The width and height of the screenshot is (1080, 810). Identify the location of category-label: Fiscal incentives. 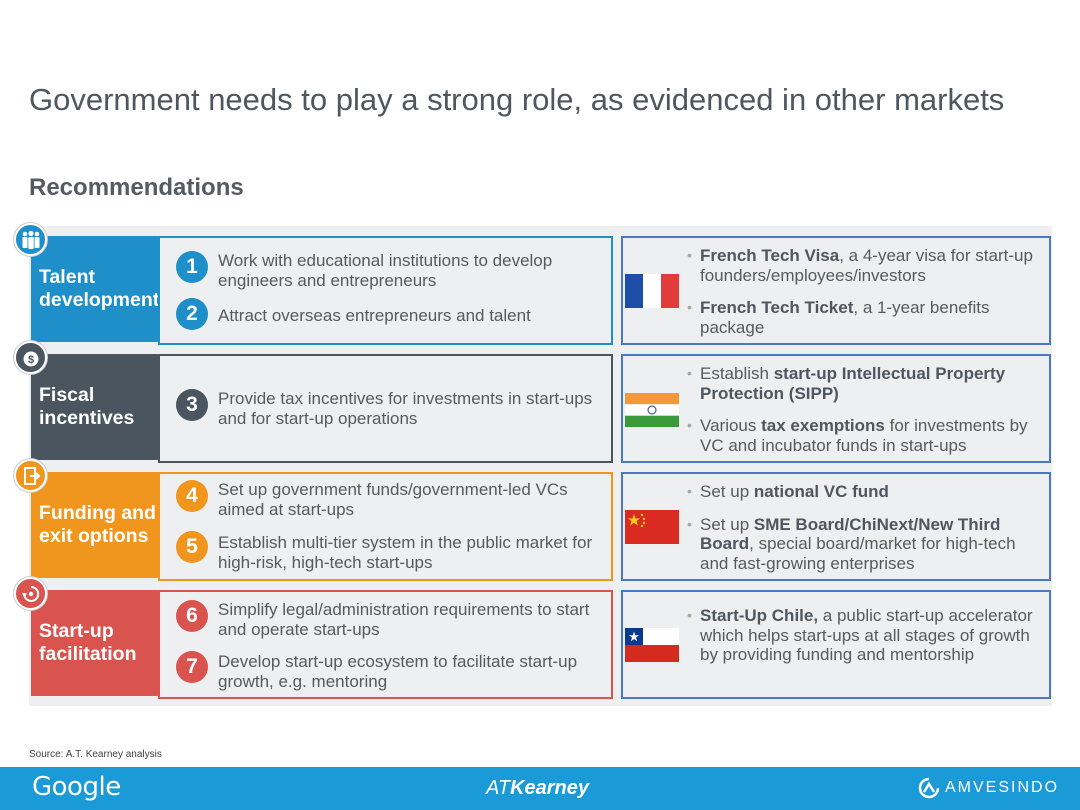
(87, 406).